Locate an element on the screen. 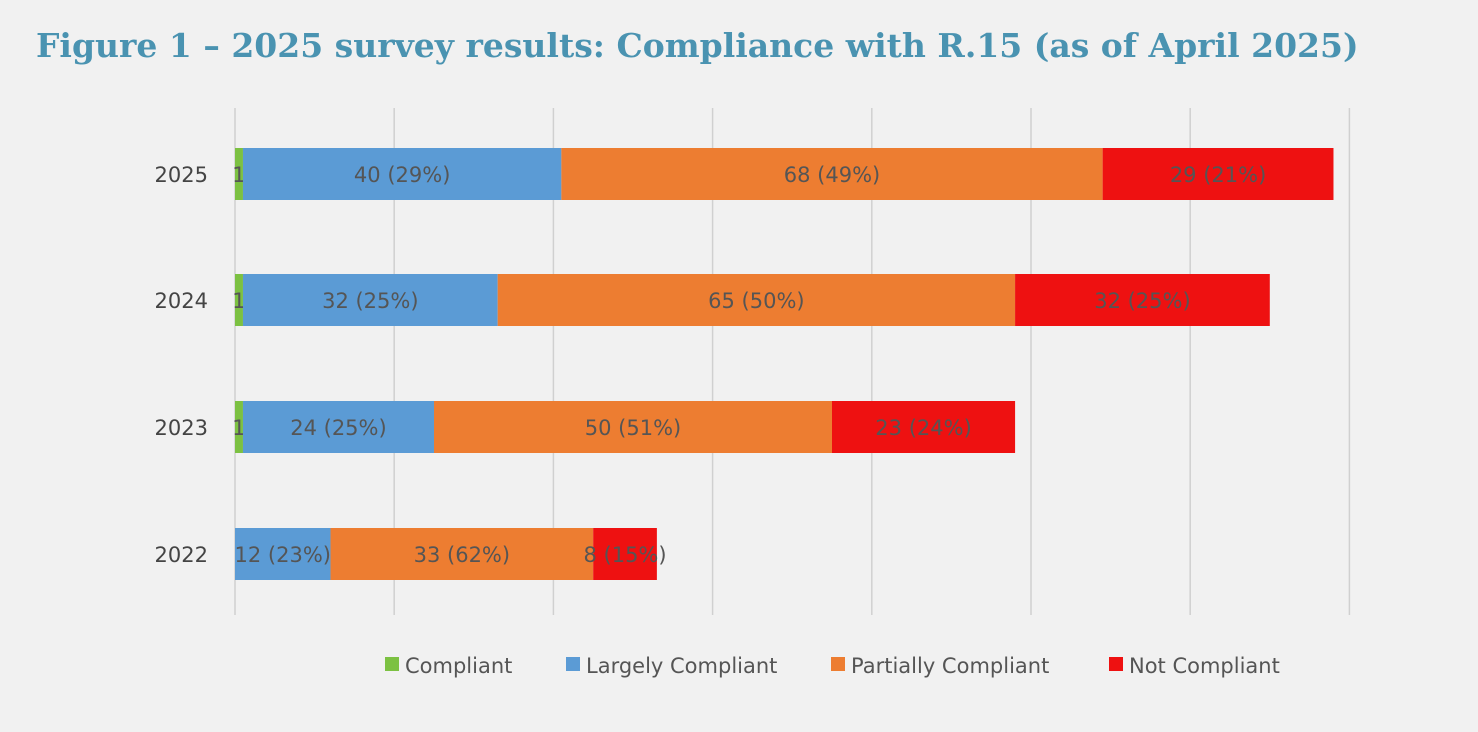 This screenshot has width=1478, height=732. category-label: 2023 is located at coordinates (181, 428).